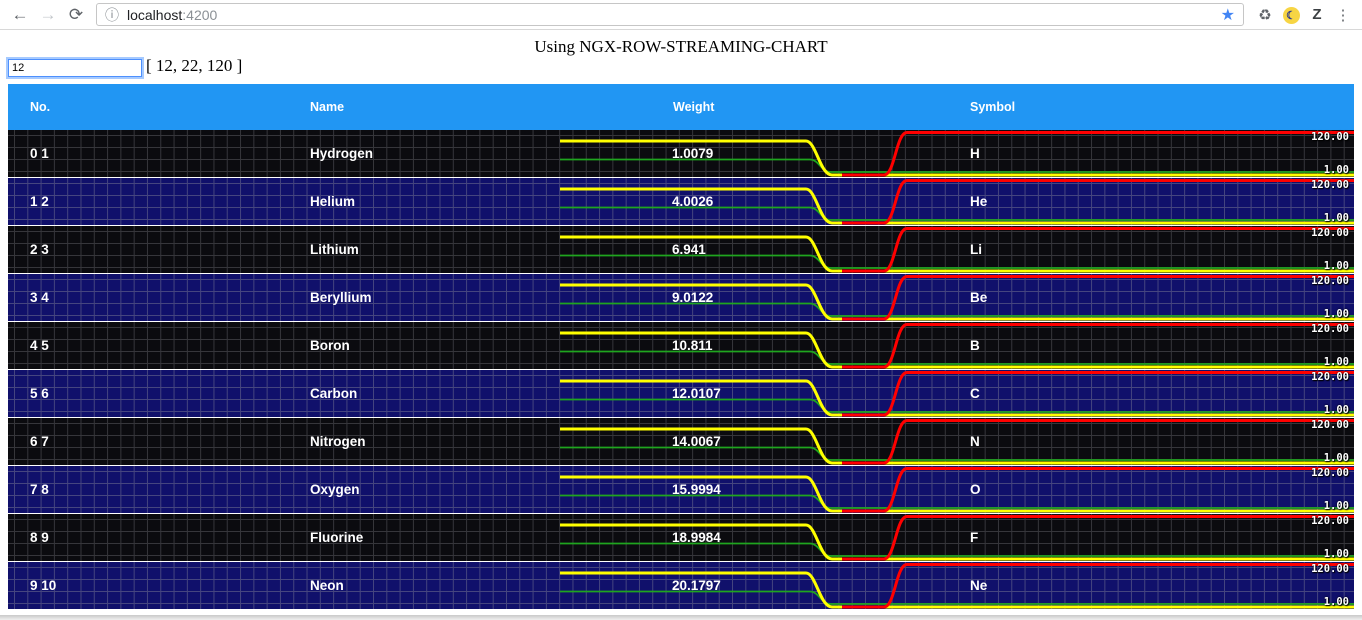 The width and height of the screenshot is (1362, 620). I want to click on row-name: Helium, so click(333, 201).